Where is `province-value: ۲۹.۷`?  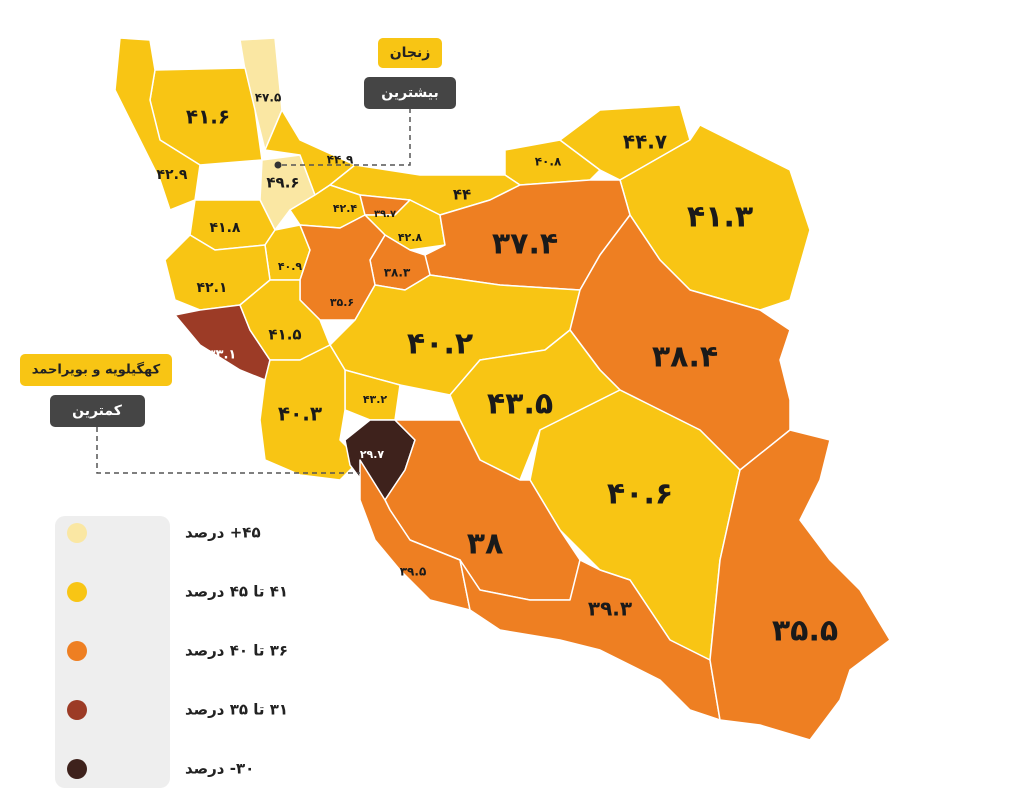
province-value: ۲۹.۷ is located at coordinates (372, 454).